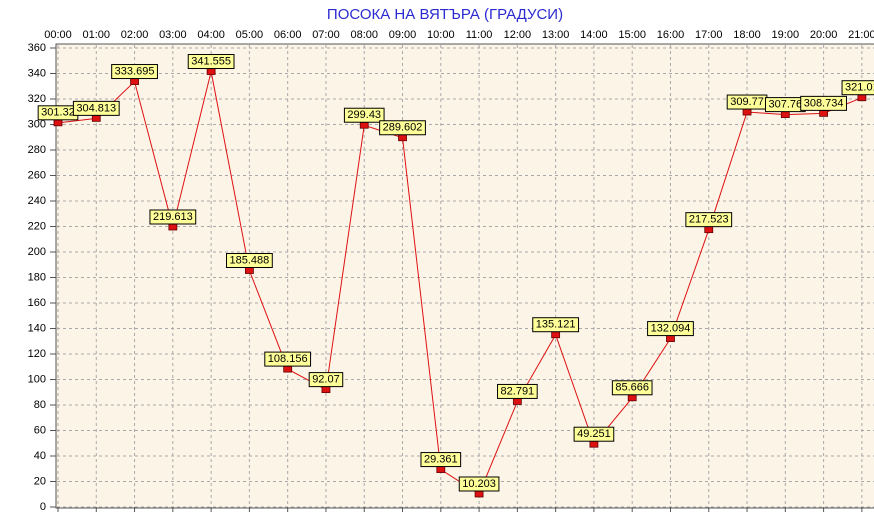 The width and height of the screenshot is (874, 529). I want to click on value-label: 82.791, so click(517, 391).